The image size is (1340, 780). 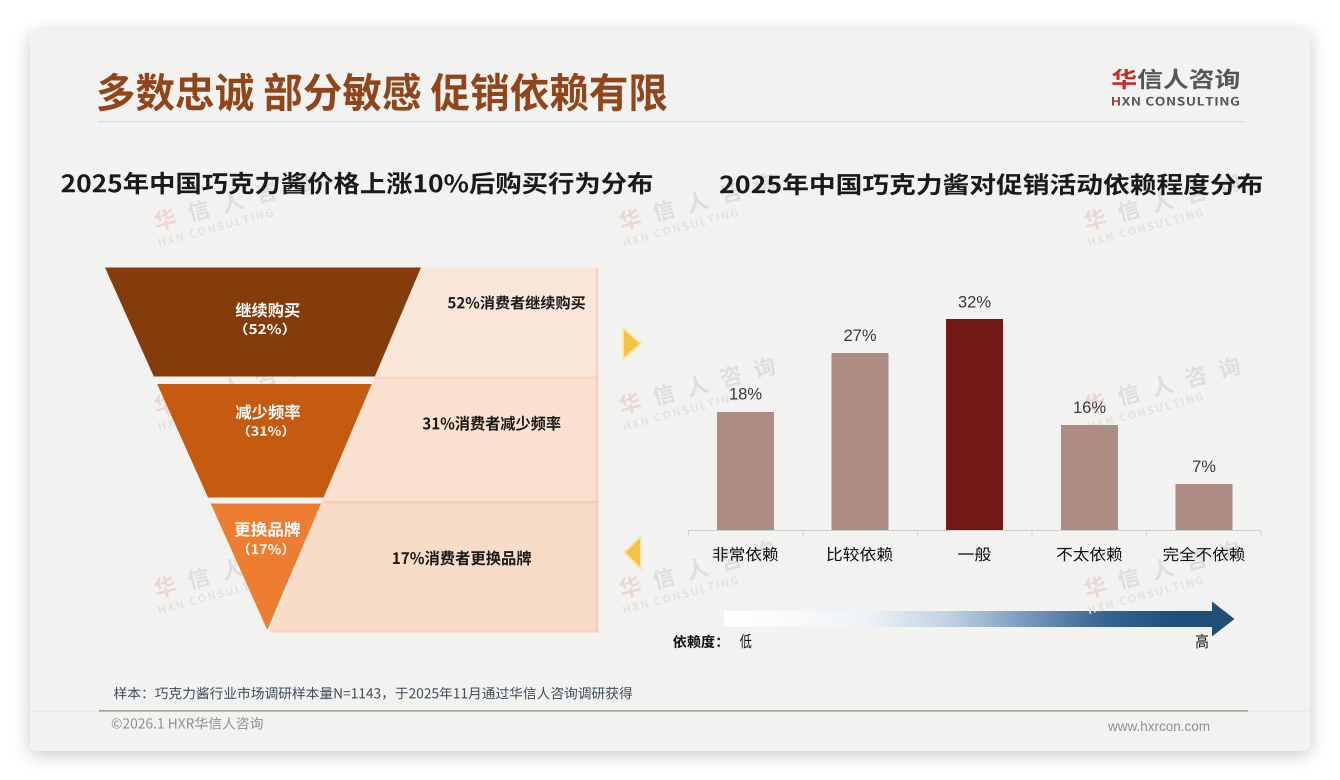 What do you see at coordinates (1158, 726) in the screenshot?
I see `svg-text: www.hxrcon.com` at bounding box center [1158, 726].